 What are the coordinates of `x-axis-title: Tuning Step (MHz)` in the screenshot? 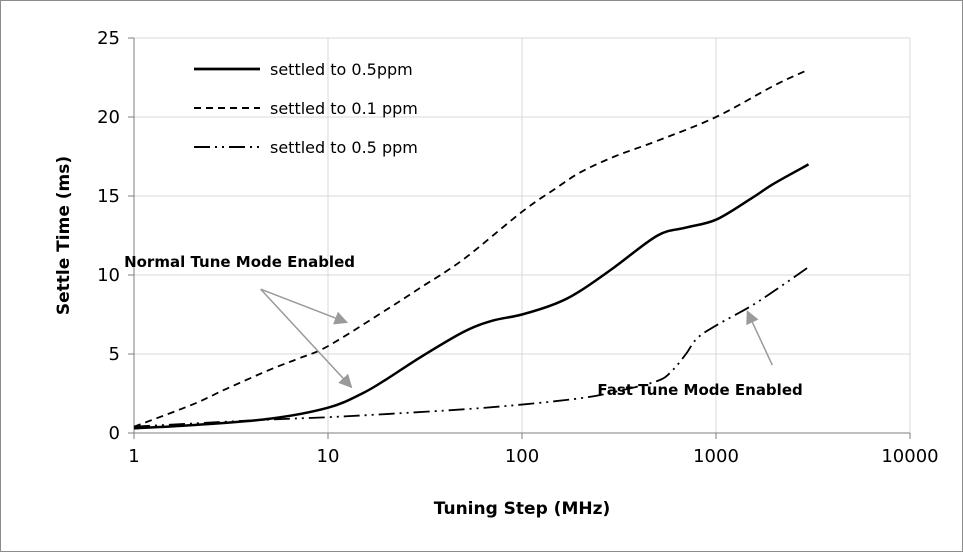 It's located at (522, 509).